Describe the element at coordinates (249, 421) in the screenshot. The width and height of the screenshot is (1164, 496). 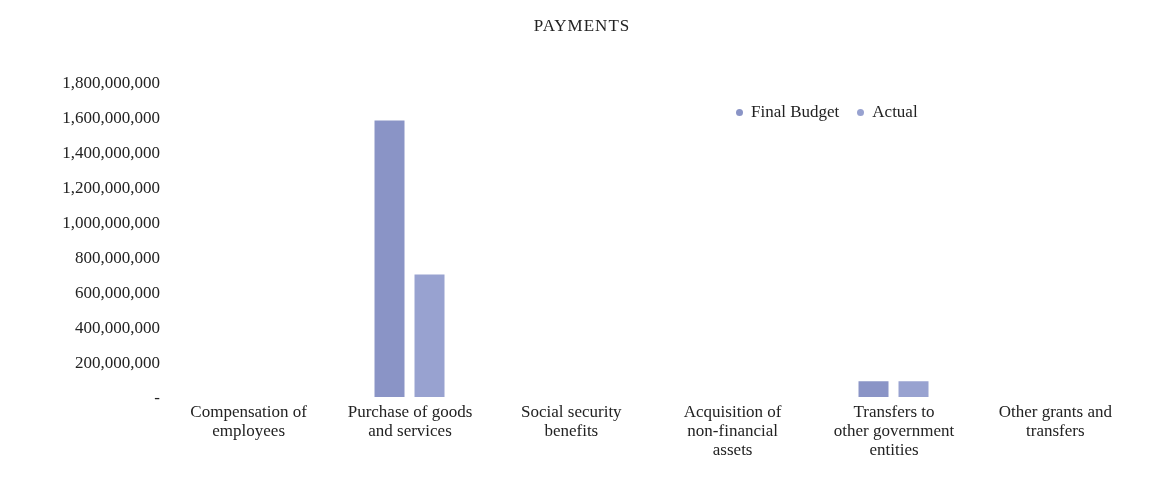
I see `x-tick-label: Compensation of employees` at that location.